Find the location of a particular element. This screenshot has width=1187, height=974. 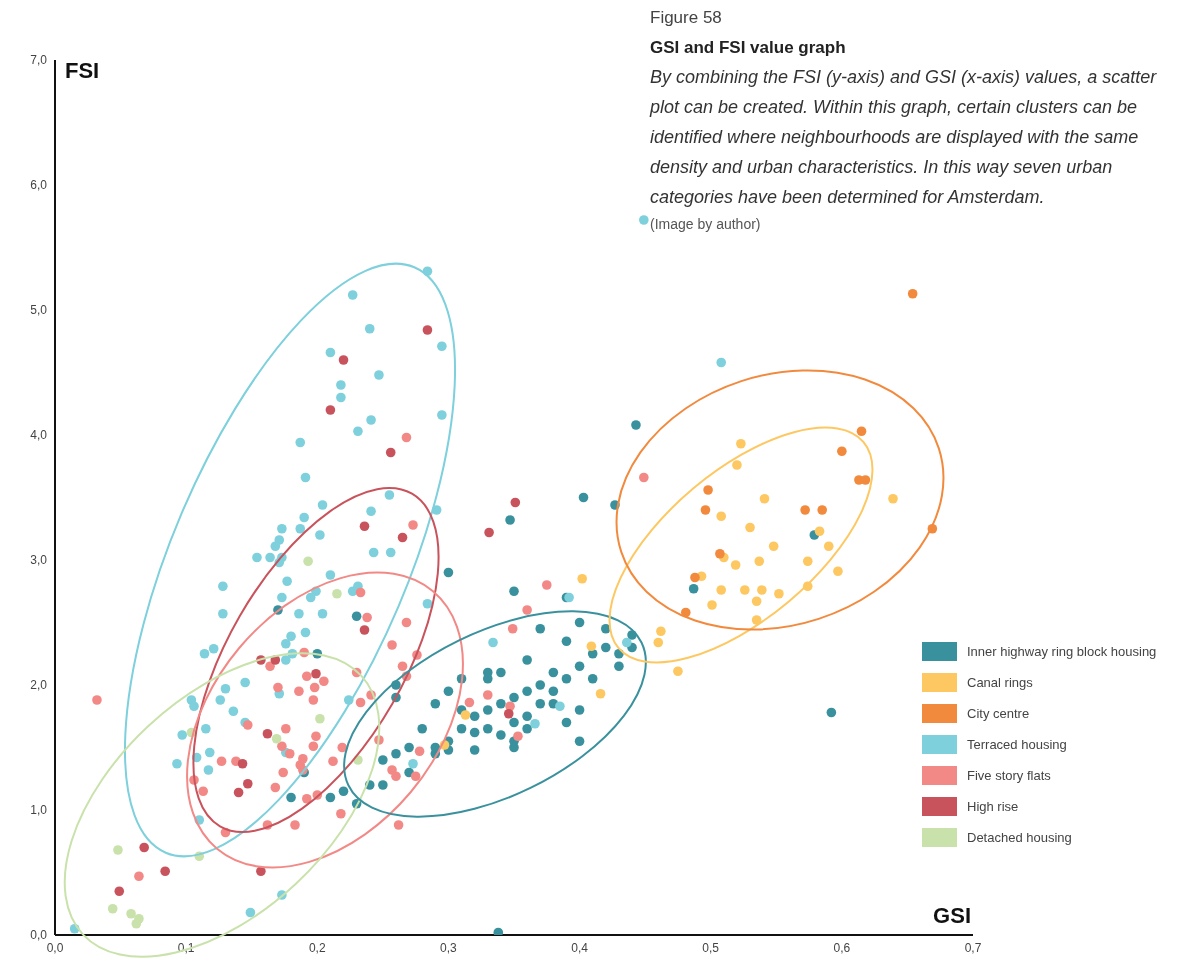

x-tick-label: 0,2 is located at coordinates (317, 947).